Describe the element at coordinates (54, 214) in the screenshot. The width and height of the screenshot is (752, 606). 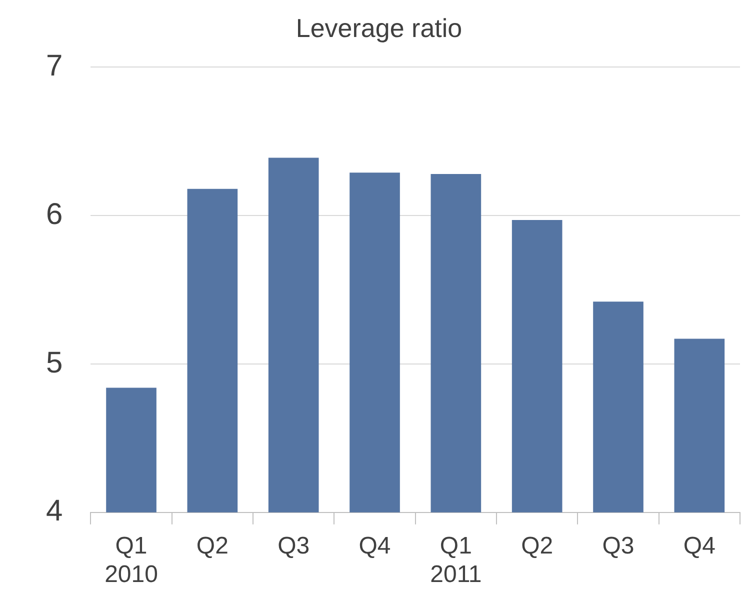
I see `y-tick-label: 6` at that location.